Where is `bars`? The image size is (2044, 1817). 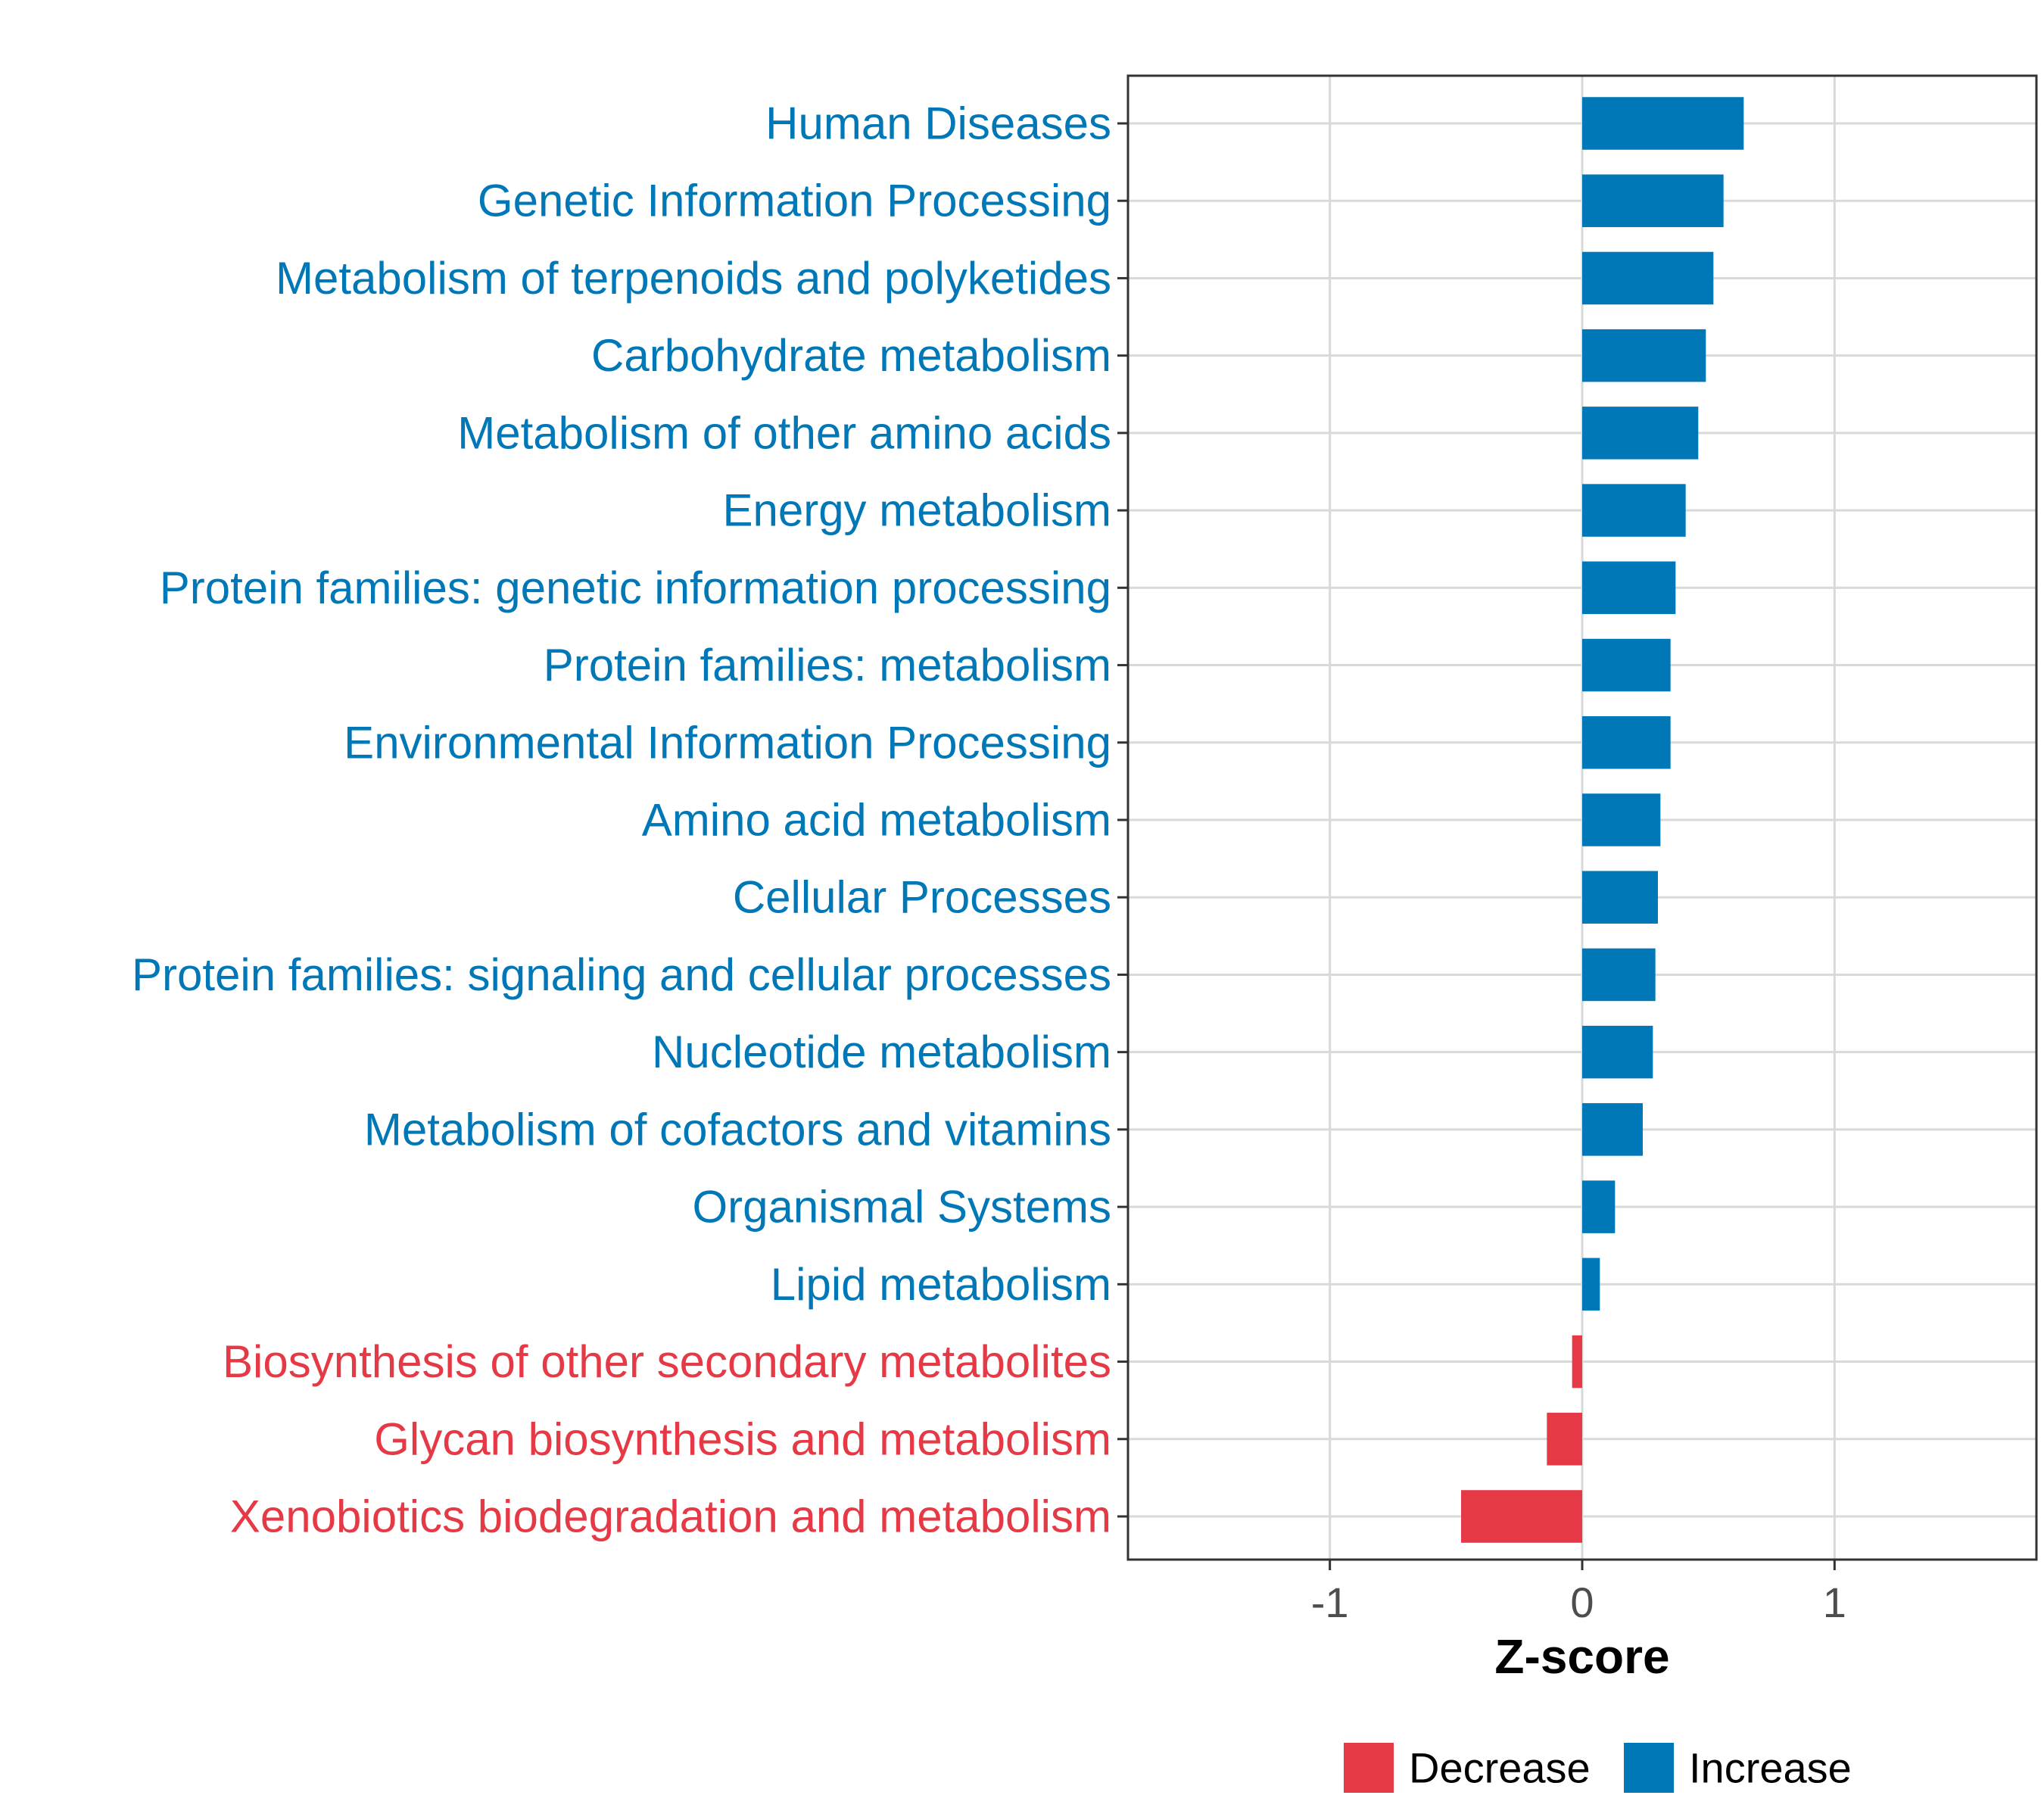 bars is located at coordinates (1603, 820).